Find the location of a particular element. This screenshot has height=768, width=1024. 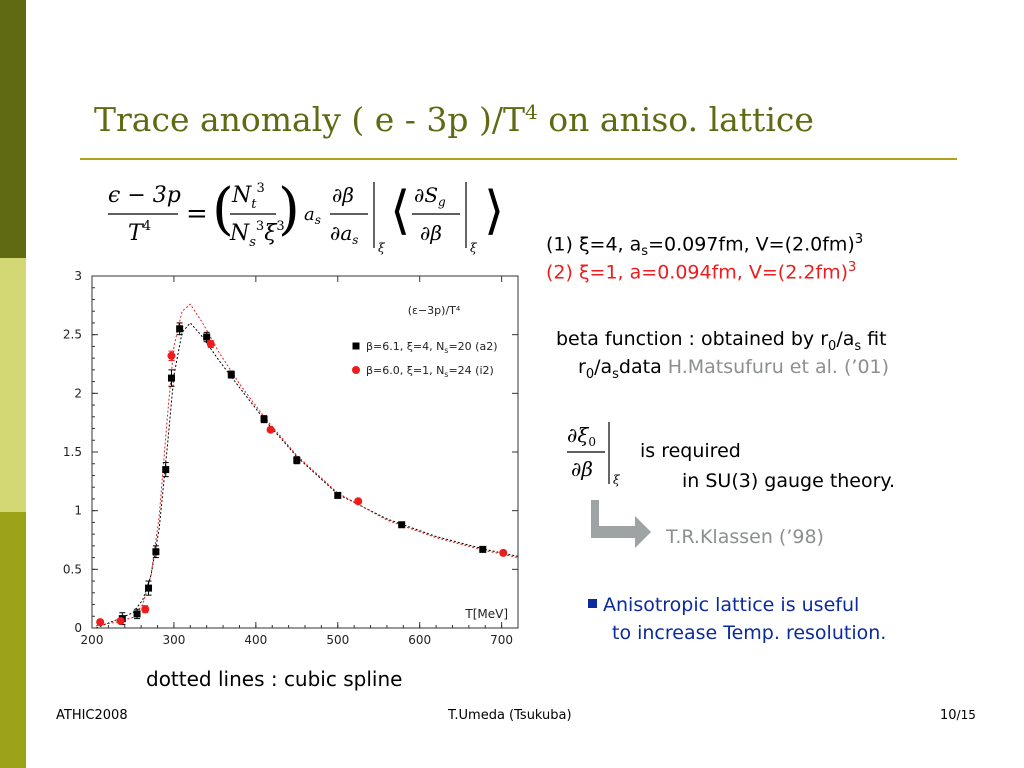

svg-text: Ns3ξ3 is located at coordinates (257, 234).